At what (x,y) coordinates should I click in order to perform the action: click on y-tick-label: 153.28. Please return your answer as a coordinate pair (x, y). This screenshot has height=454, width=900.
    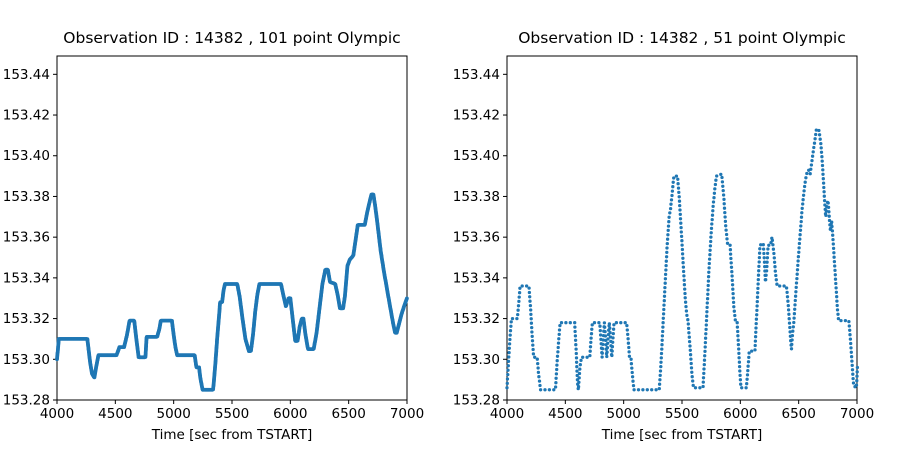
    Looking at the image, I should click on (476, 401).